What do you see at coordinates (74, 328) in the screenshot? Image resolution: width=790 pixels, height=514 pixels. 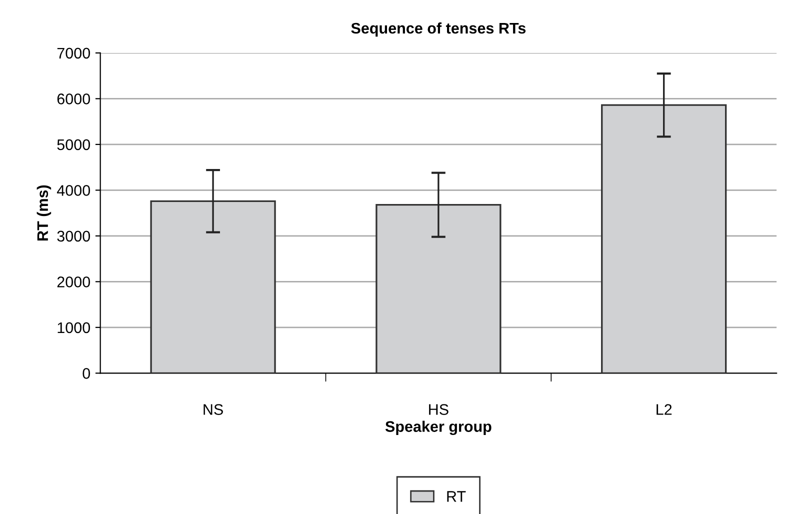 I see `y-tick-label: 1000` at bounding box center [74, 328].